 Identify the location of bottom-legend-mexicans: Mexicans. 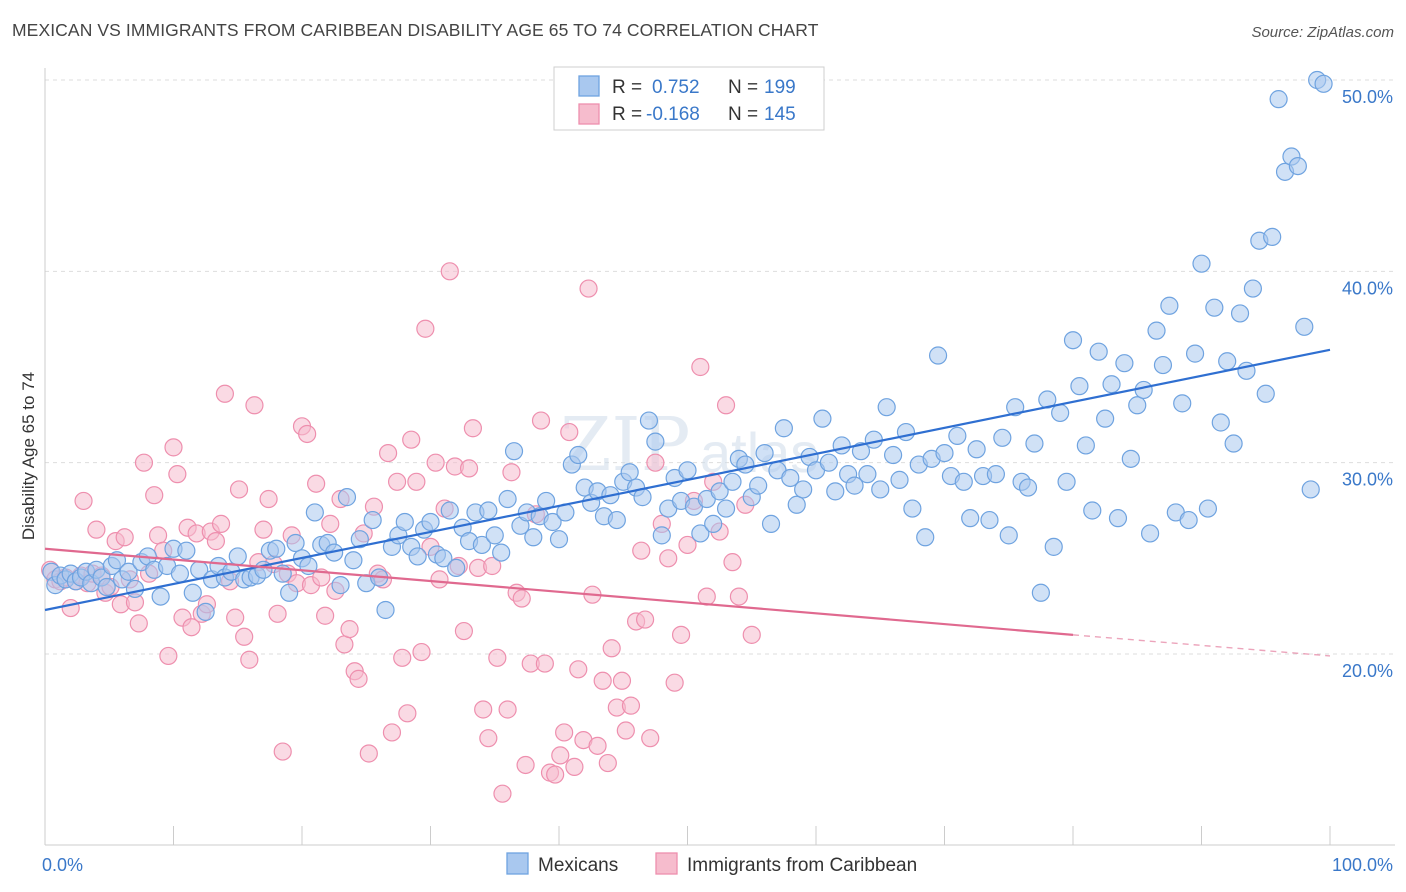
(578, 865).